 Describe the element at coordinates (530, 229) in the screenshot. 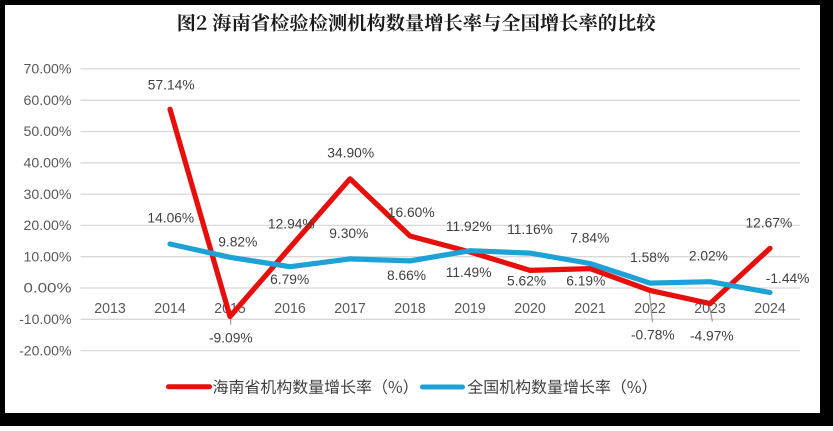

I see `svg-text: 11.16%` at that location.